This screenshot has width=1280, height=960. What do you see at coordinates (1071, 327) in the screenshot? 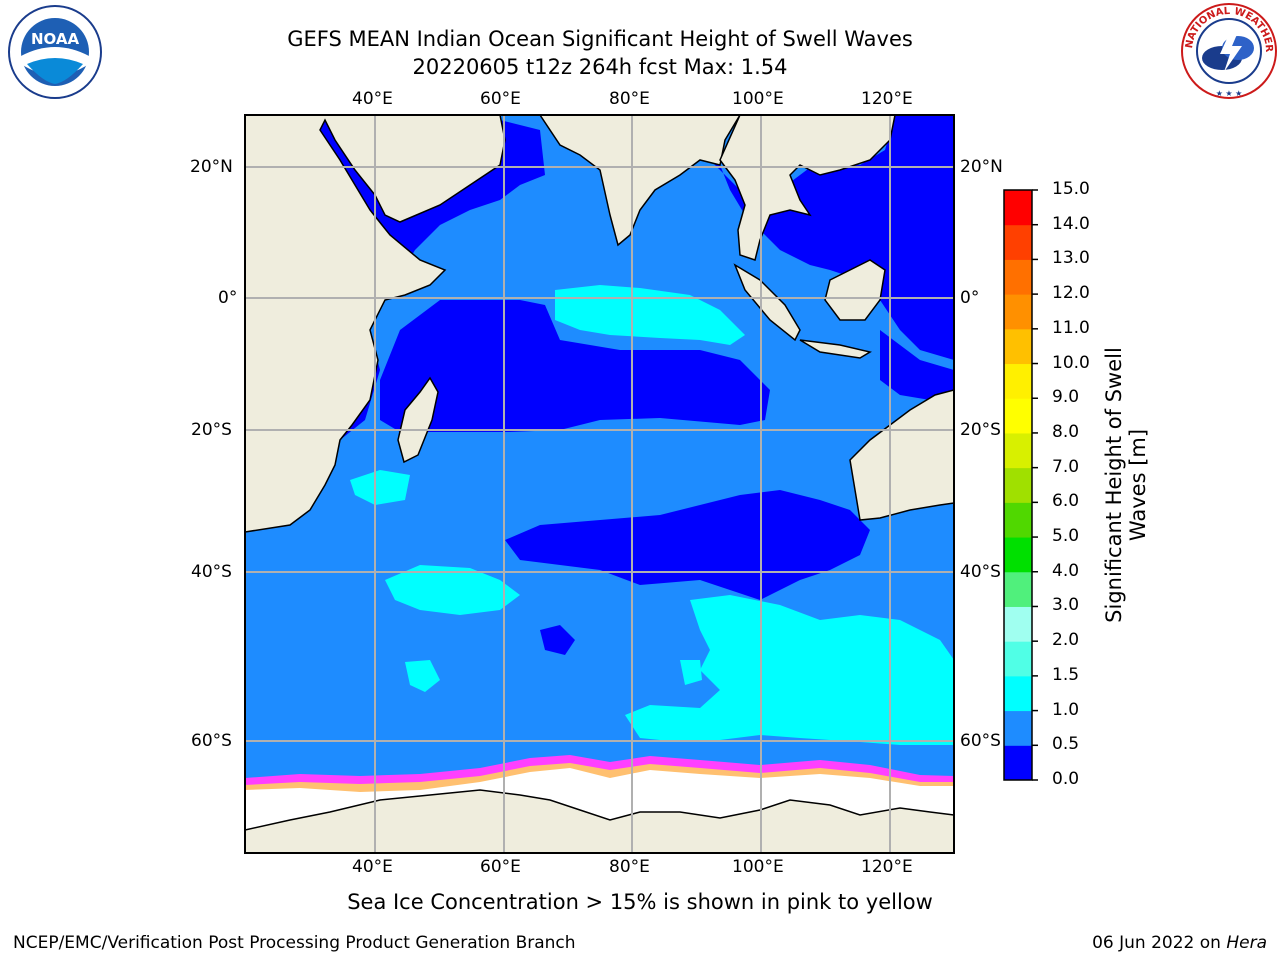
I see `colorbar-tick-label: 11.0` at bounding box center [1071, 327].